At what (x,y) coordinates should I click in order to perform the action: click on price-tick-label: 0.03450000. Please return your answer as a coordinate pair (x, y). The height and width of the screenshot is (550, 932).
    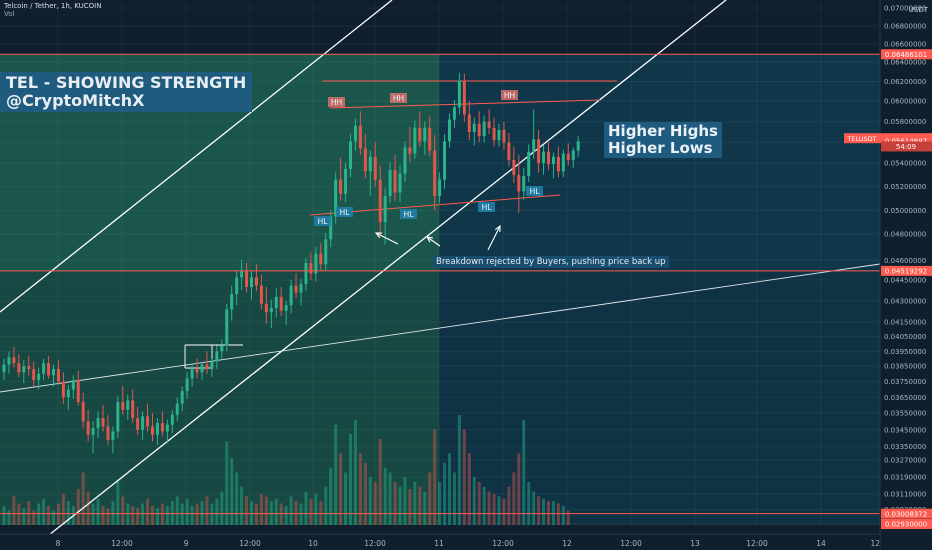
    Looking at the image, I should click on (905, 430).